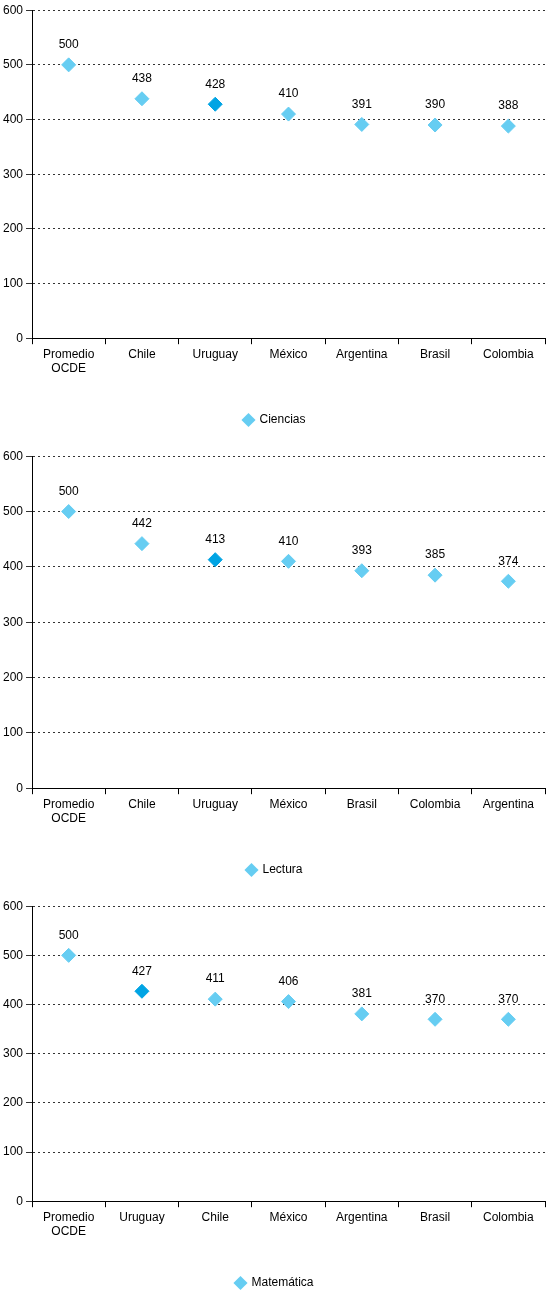 The image size is (553, 1309). I want to click on data-label: 391, so click(362, 103).